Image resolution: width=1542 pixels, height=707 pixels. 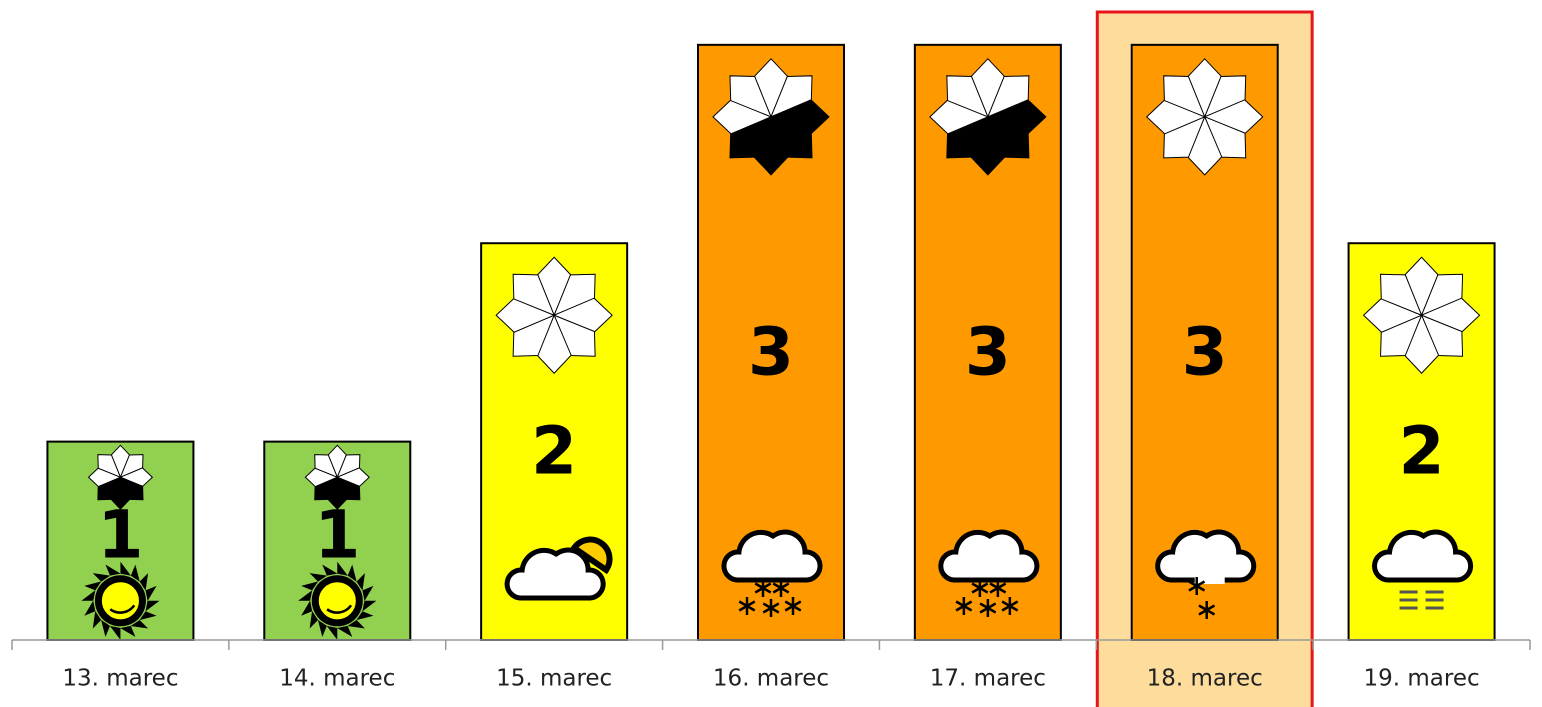 I want to click on x-tick-label: 17. marec, so click(x=988, y=679).